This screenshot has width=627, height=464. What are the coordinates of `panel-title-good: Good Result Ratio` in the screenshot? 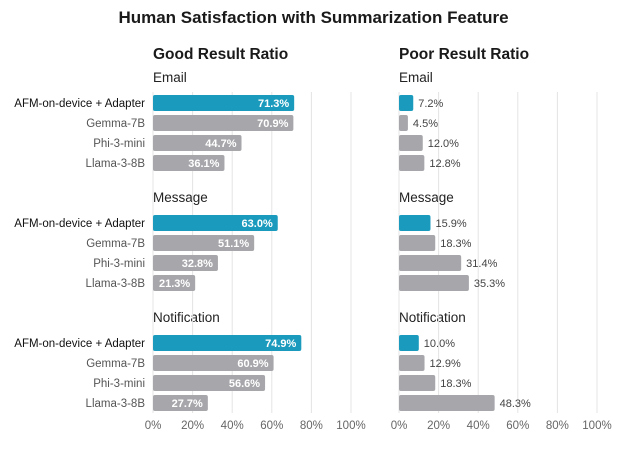 It's located at (221, 54).